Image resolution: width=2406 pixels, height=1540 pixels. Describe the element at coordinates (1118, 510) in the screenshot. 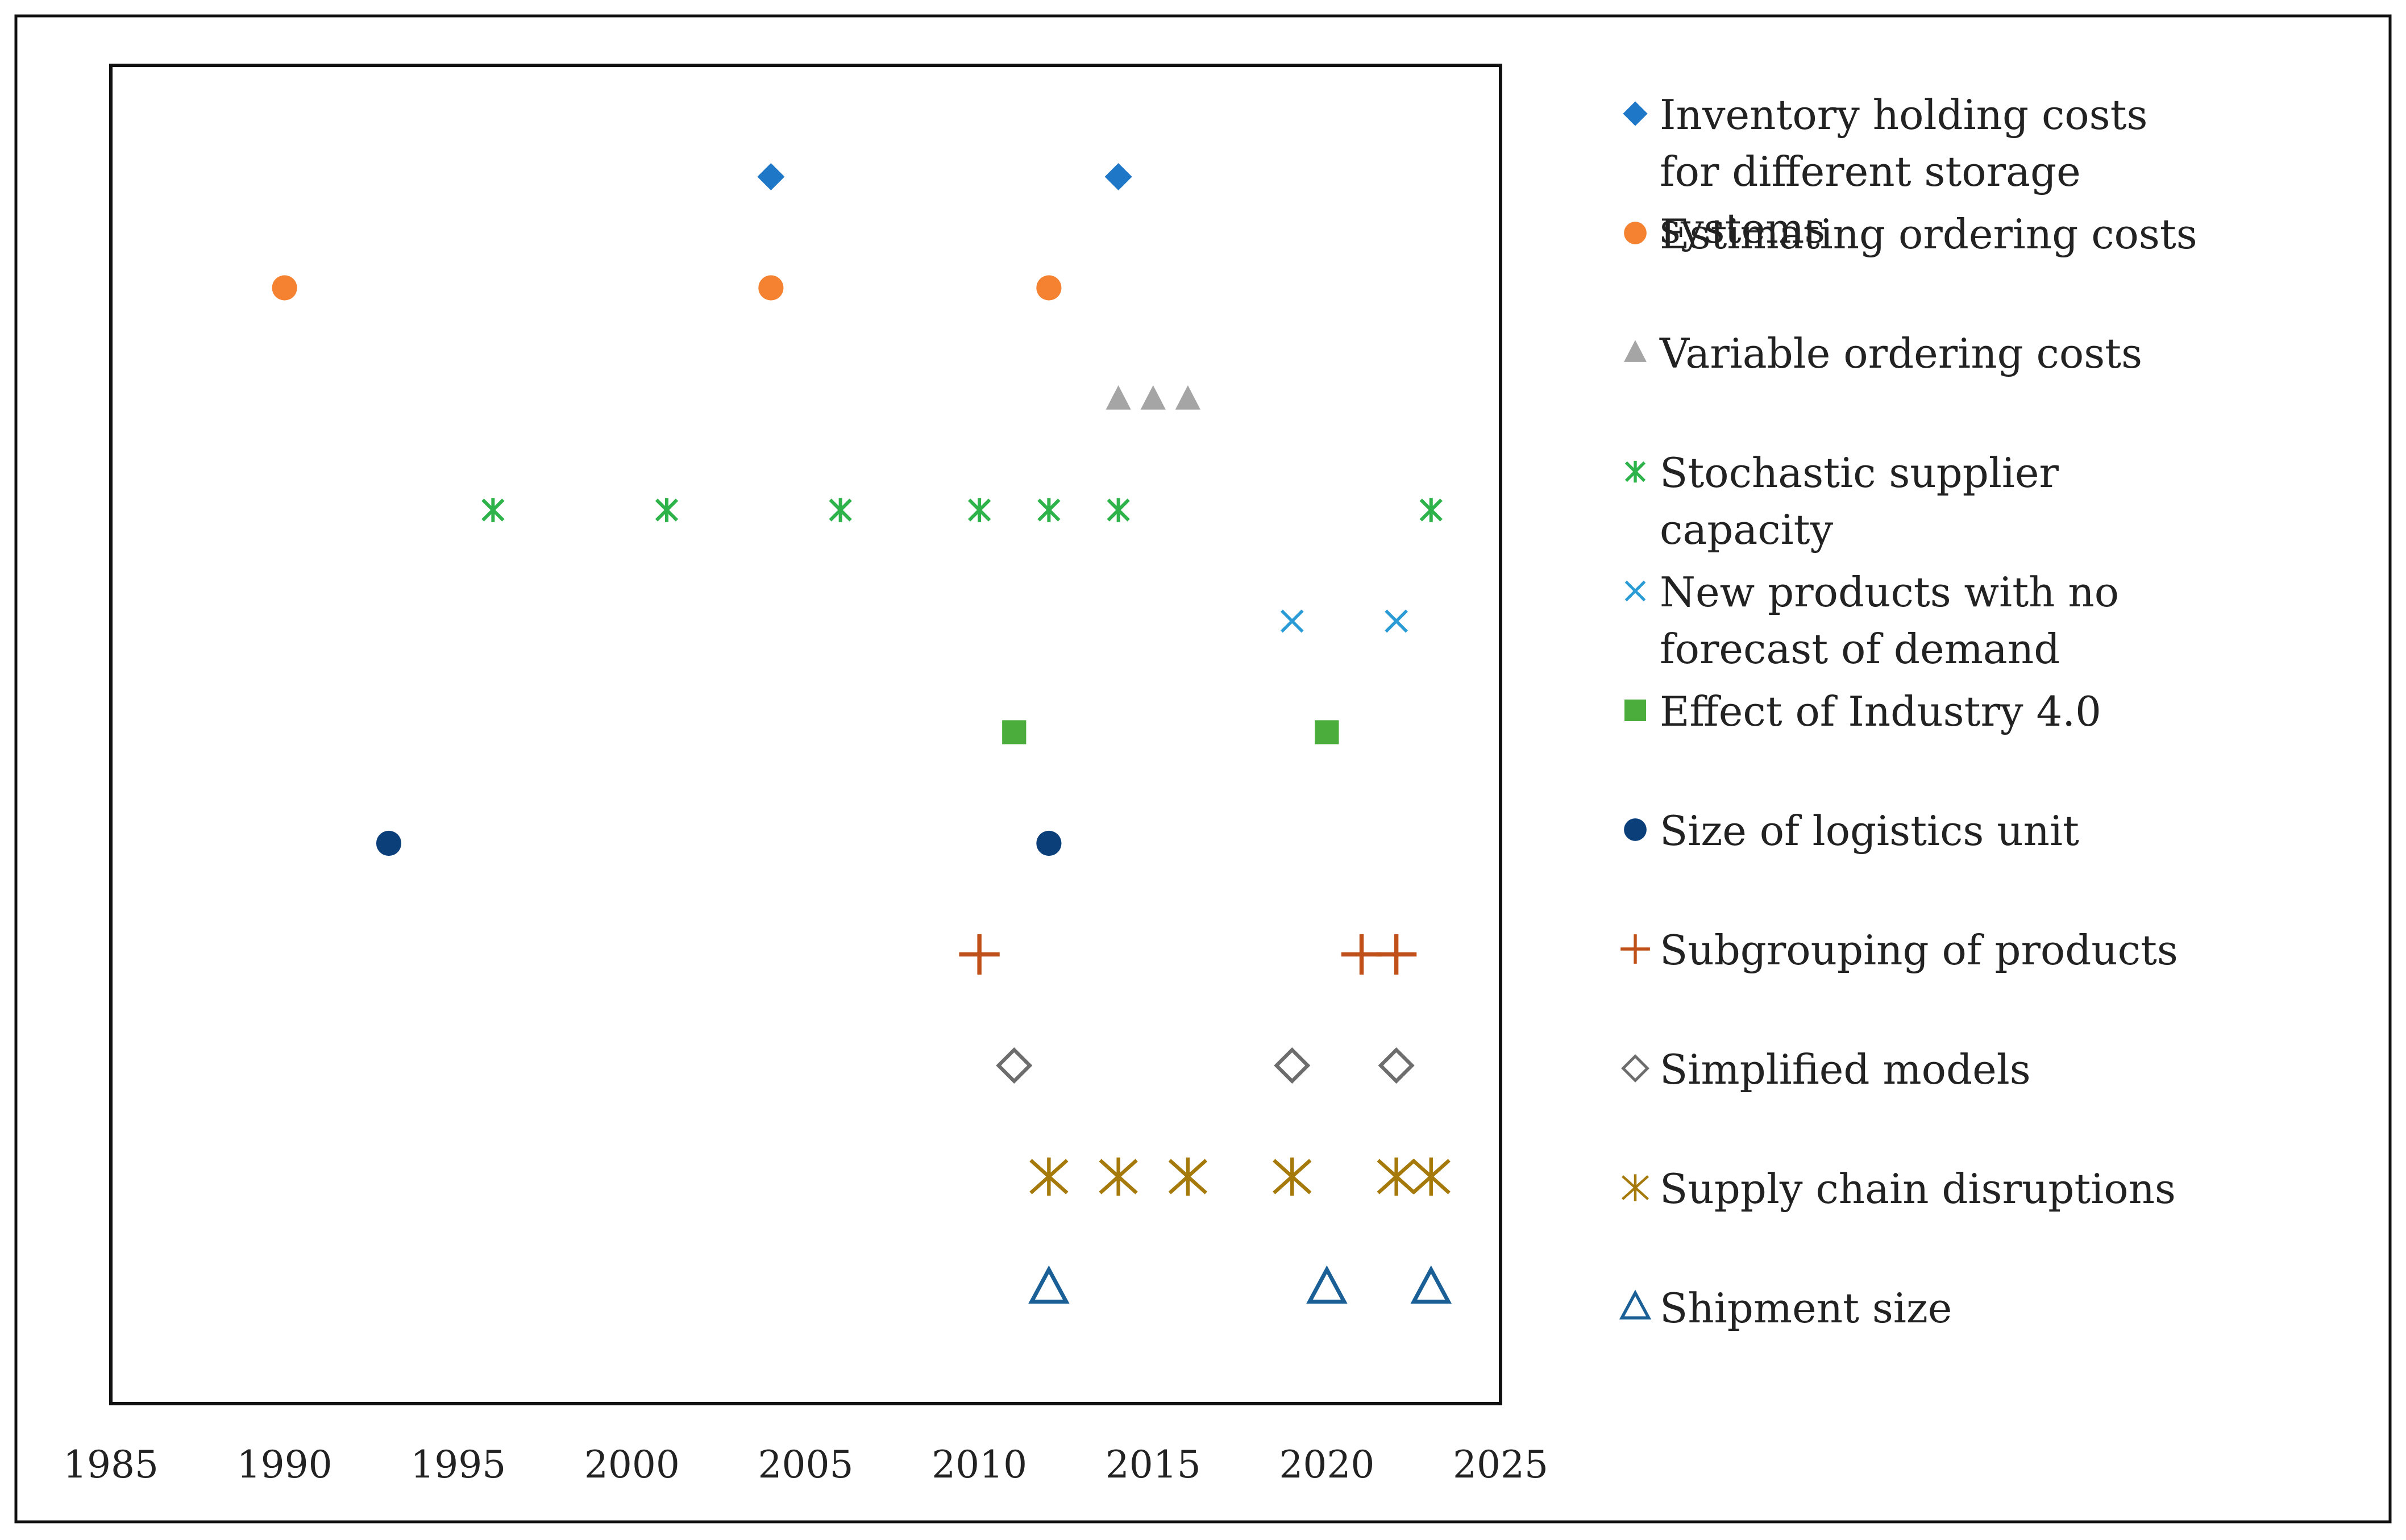

I see `data-point-4-2014` at that location.